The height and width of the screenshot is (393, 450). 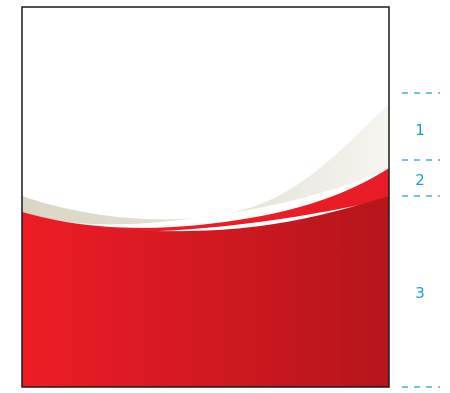 I want to click on region-label-2: 2, so click(x=420, y=180).